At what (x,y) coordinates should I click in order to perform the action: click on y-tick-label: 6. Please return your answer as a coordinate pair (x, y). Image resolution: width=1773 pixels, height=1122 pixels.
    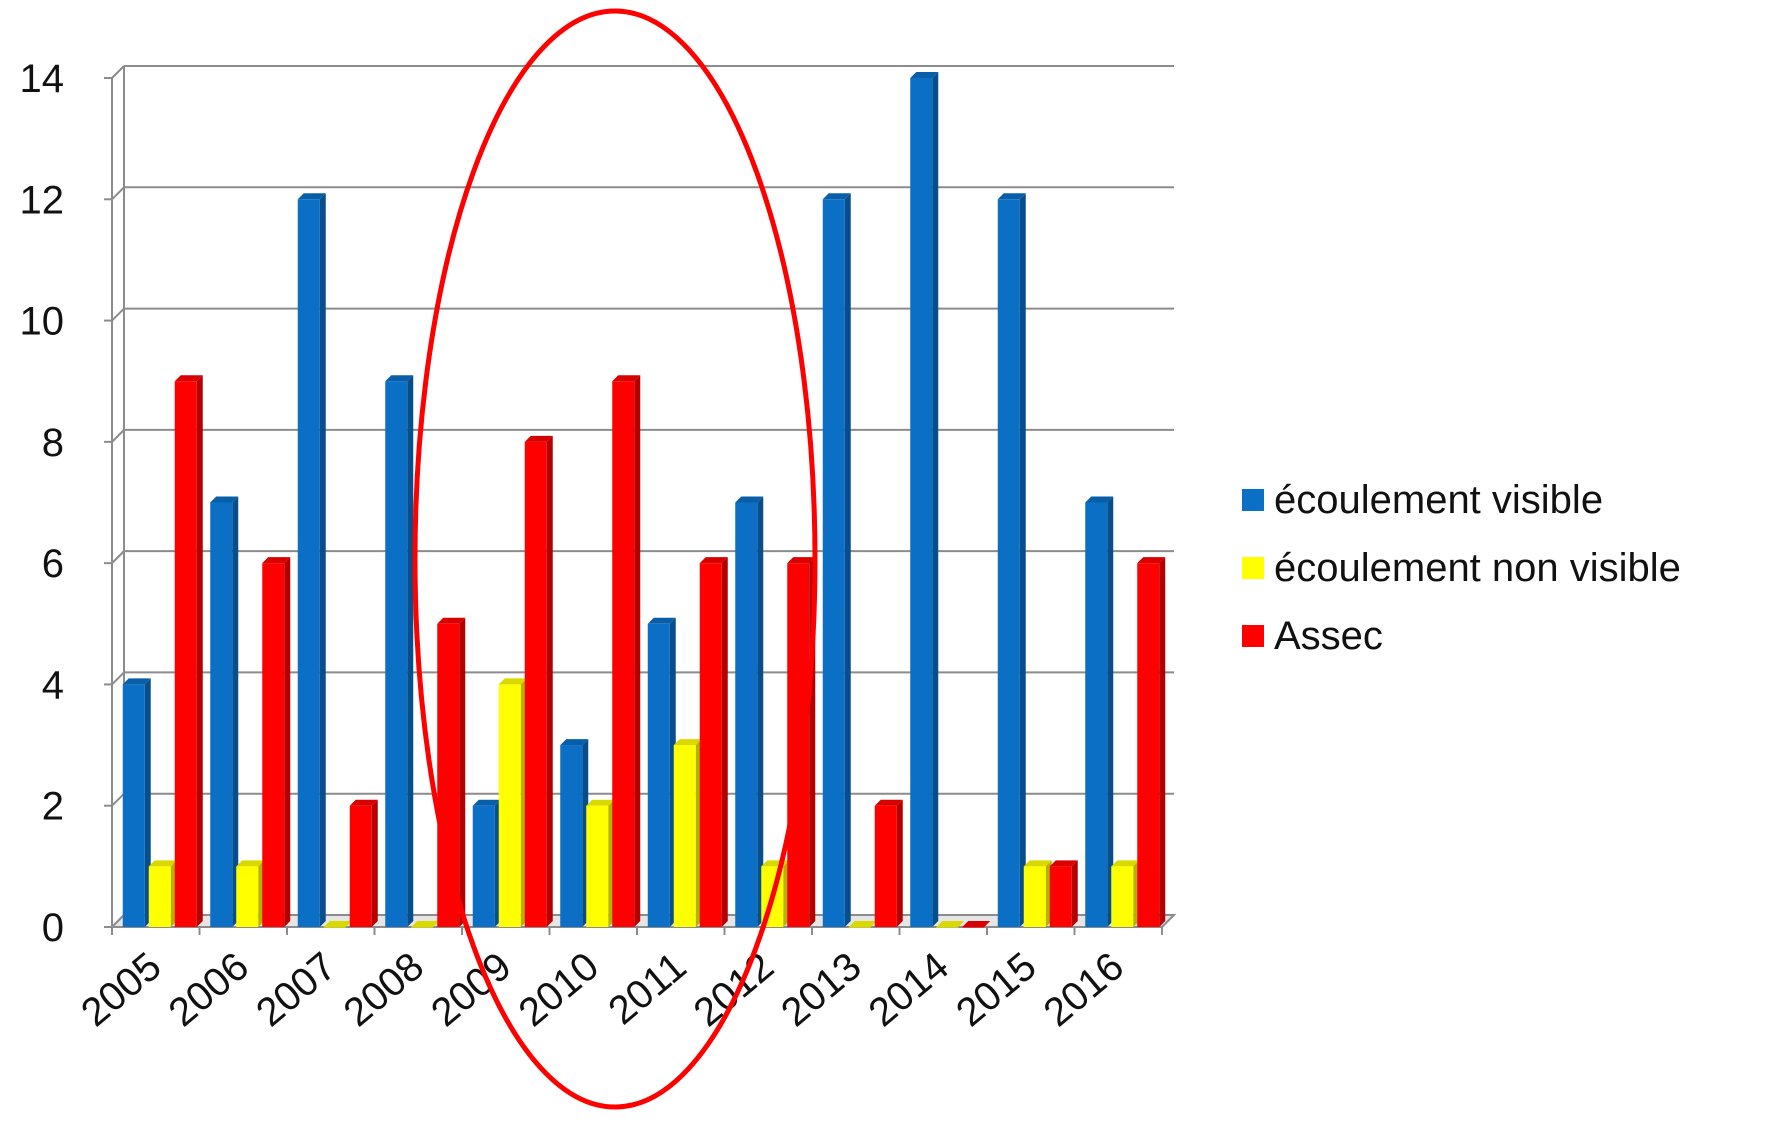
    Looking at the image, I should click on (53, 564).